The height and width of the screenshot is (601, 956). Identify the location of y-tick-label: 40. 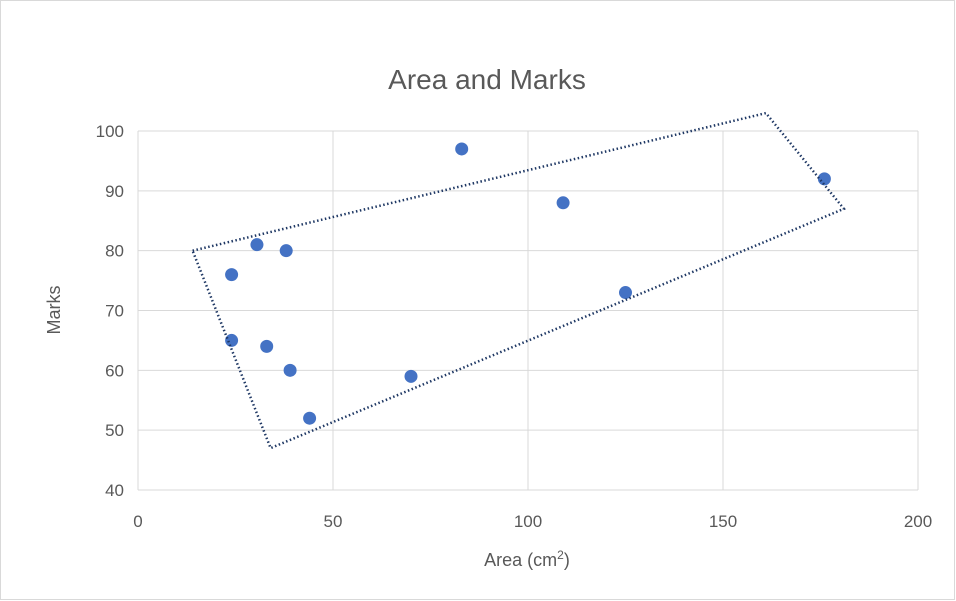
(114, 490).